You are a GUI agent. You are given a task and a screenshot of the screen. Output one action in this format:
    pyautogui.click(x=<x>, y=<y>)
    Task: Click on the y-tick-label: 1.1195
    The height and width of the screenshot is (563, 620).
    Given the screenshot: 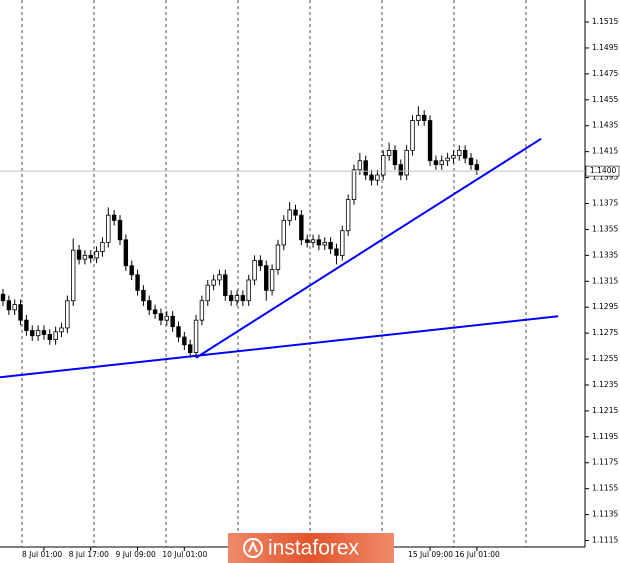 What is the action you would take?
    pyautogui.click(x=605, y=436)
    